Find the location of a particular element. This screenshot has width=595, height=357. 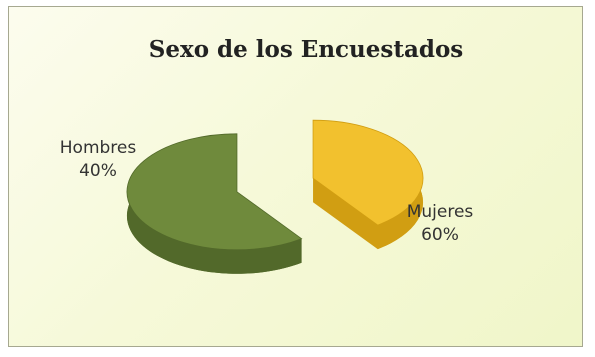

slice-hombres is located at coordinates (368, 172).